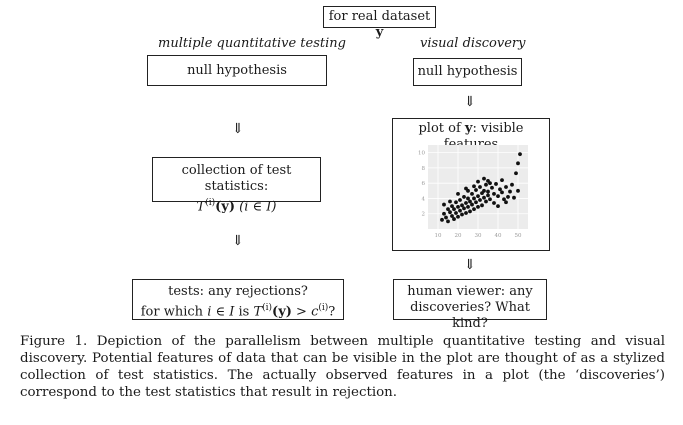 The image size is (683, 425). Describe the element at coordinates (238, 241) in the screenshot. I see `left-arrow-2: ⇓` at that location.